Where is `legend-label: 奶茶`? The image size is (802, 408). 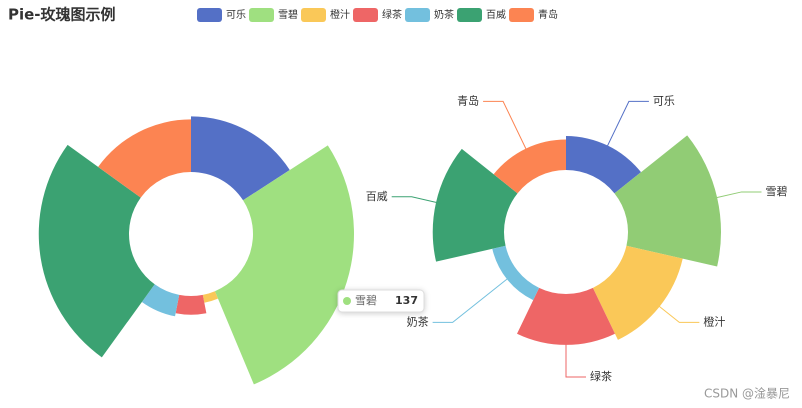
legend-label: 奶茶 is located at coordinates (444, 14).